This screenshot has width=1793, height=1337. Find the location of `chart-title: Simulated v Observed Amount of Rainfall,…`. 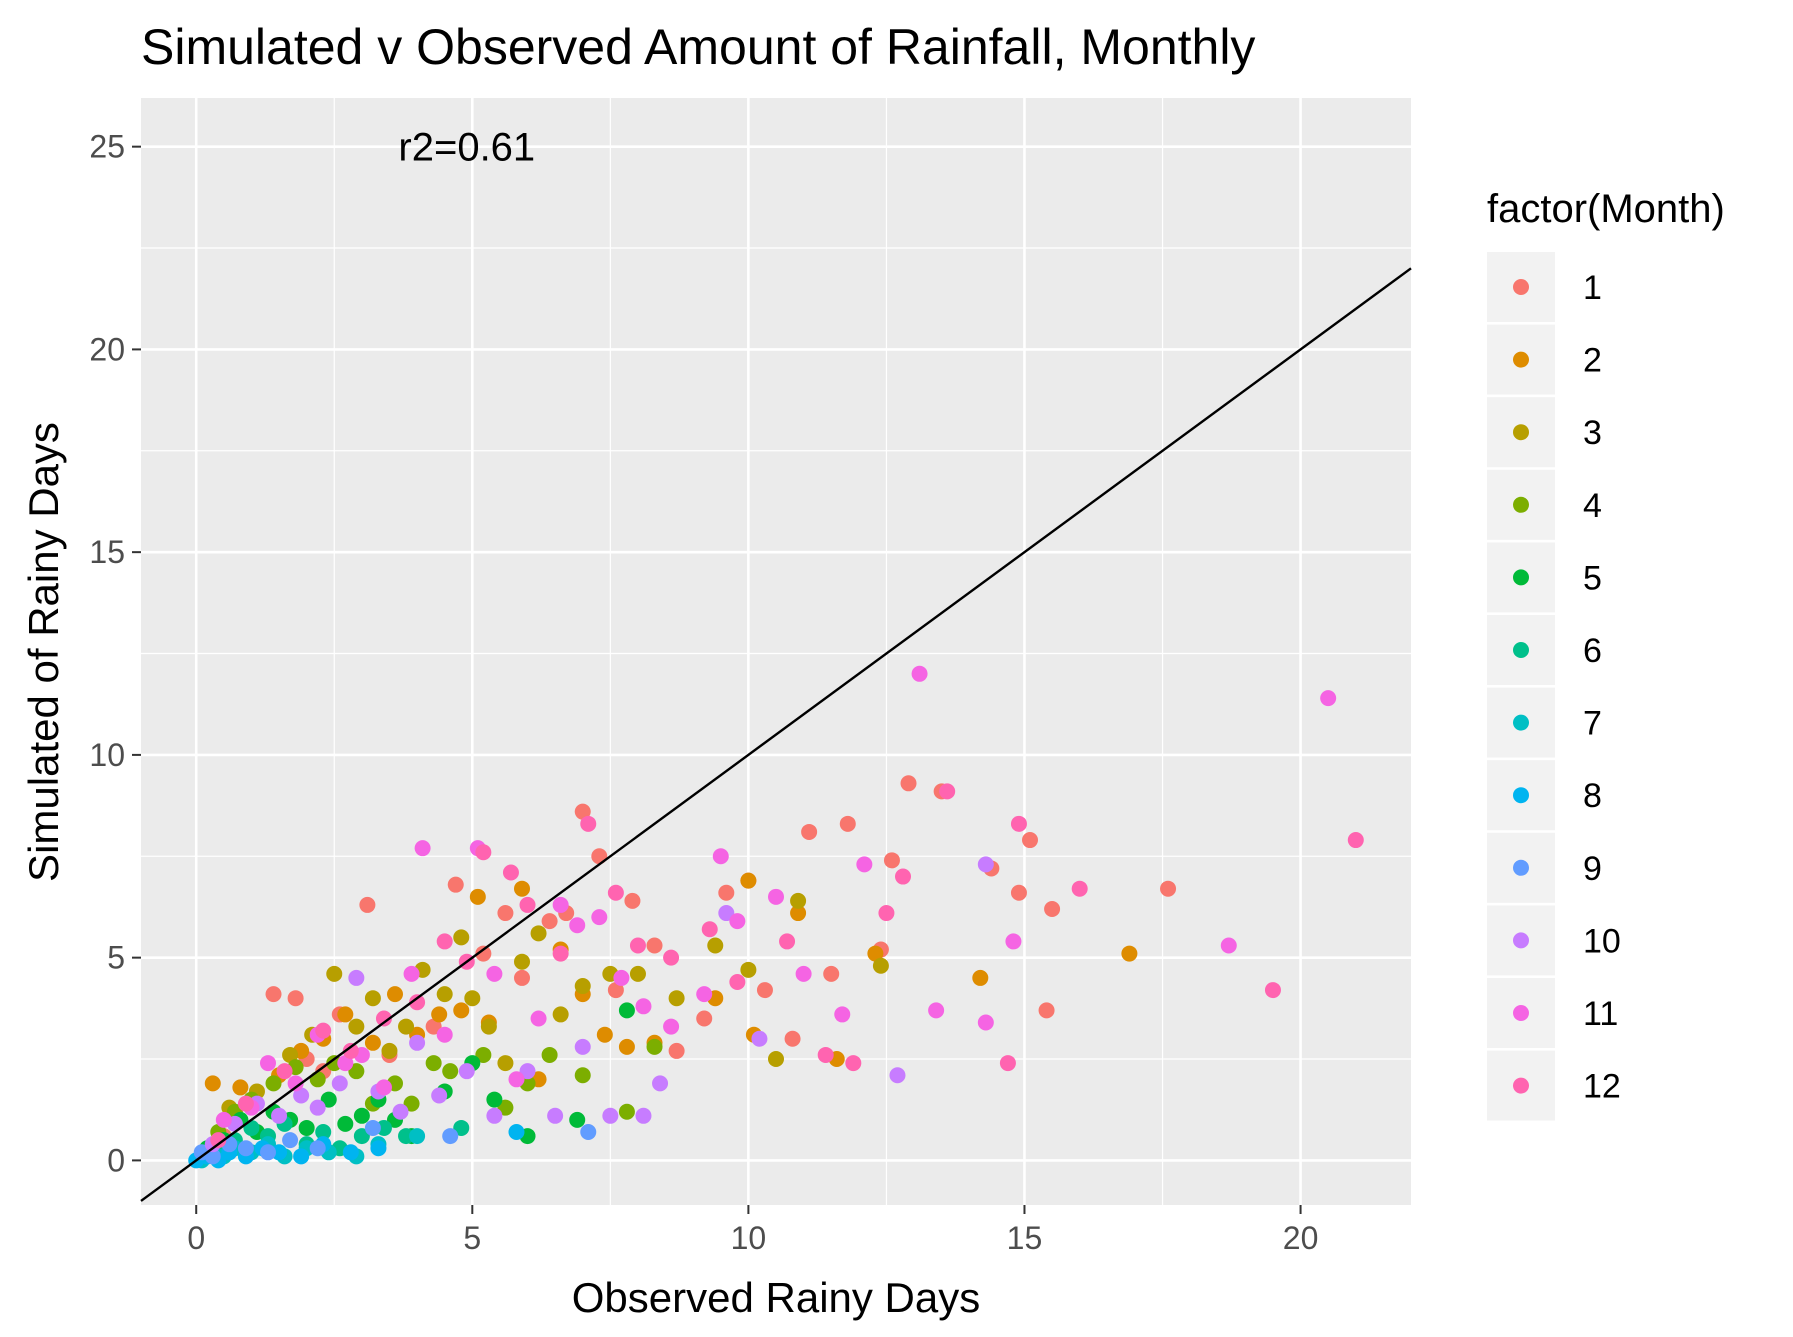

chart-title: Simulated v Observed Amount of Rainfall,… is located at coordinates (698, 47).